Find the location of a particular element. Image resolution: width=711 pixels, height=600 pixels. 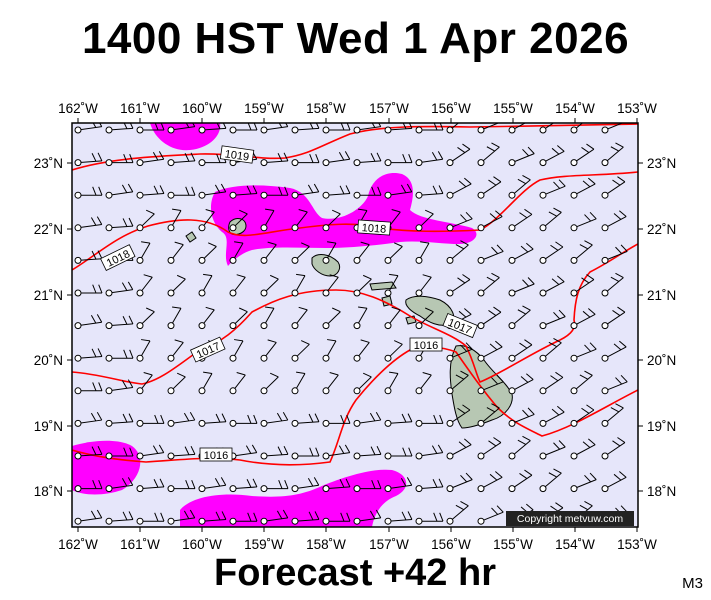

svg-text: 1018 is located at coordinates (373, 229).